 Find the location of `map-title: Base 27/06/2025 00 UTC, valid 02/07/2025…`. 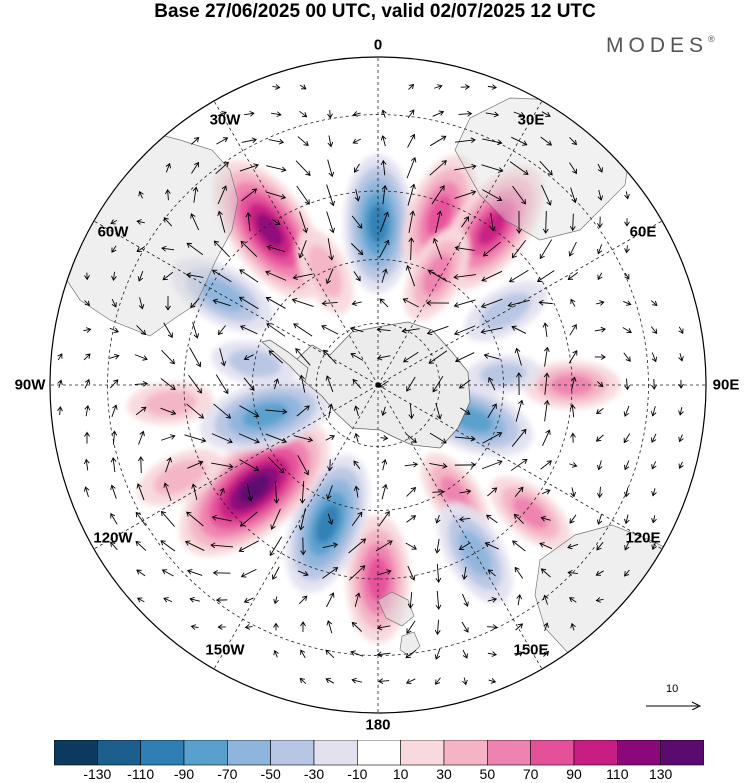

map-title: Base 27/06/2025 00 UTC, valid 02/07/2025… is located at coordinates (375, 11).